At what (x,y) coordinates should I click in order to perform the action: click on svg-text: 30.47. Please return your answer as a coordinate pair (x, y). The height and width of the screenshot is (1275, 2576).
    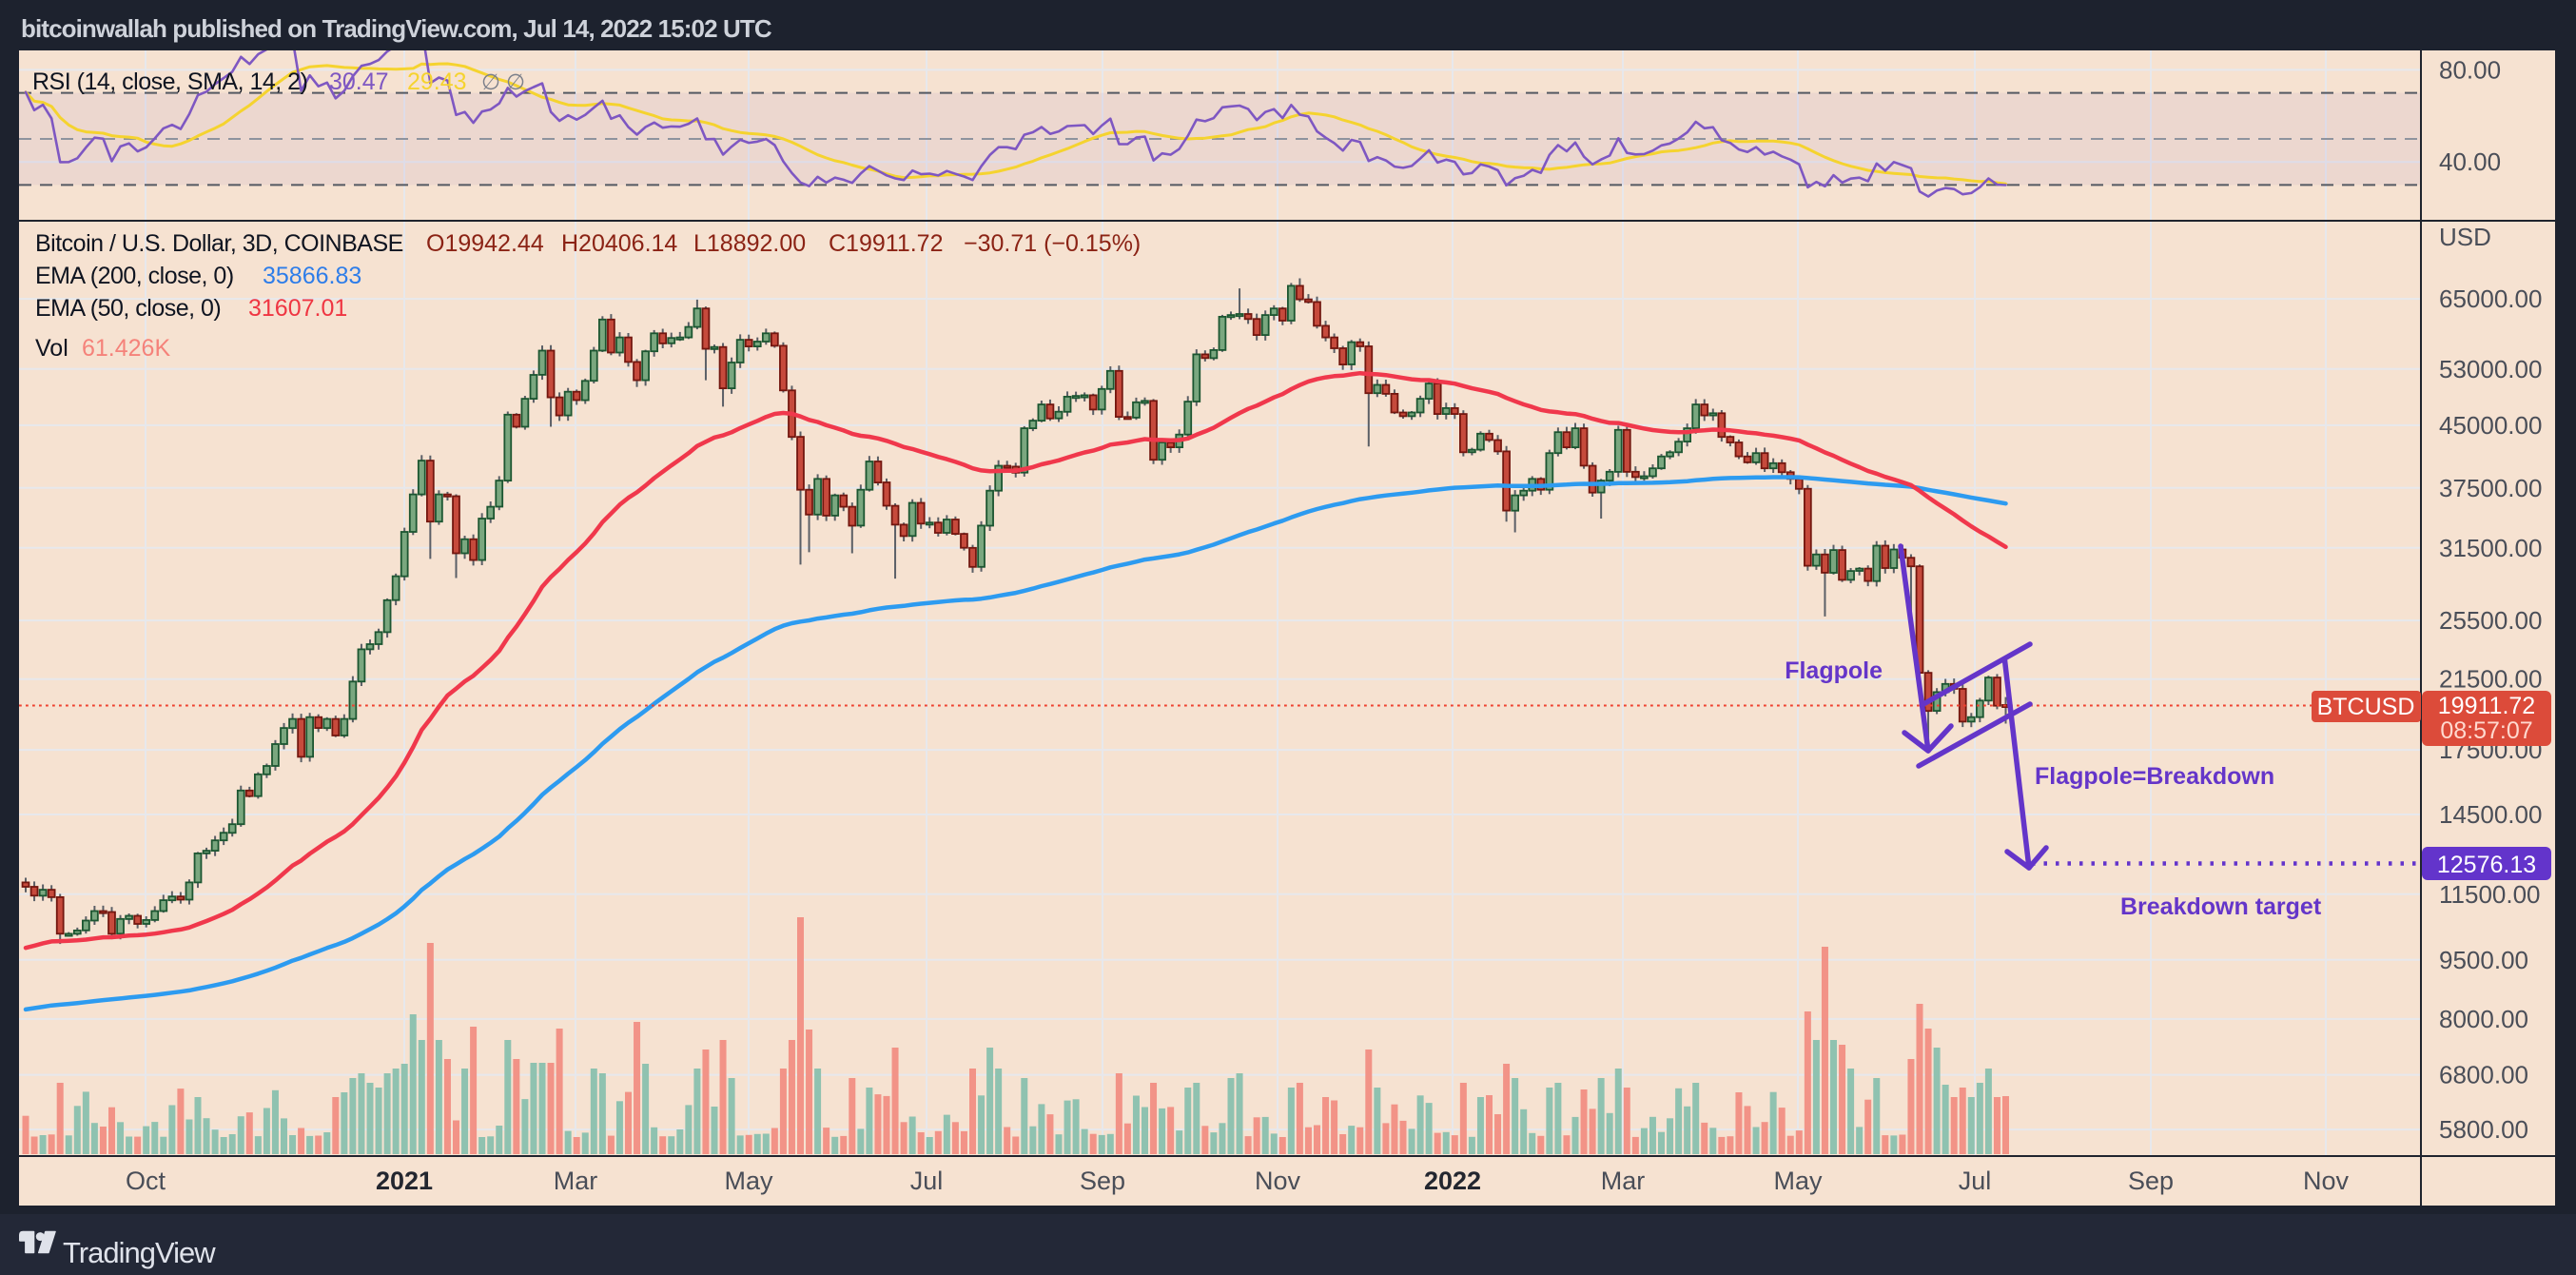
    Looking at the image, I should click on (359, 82).